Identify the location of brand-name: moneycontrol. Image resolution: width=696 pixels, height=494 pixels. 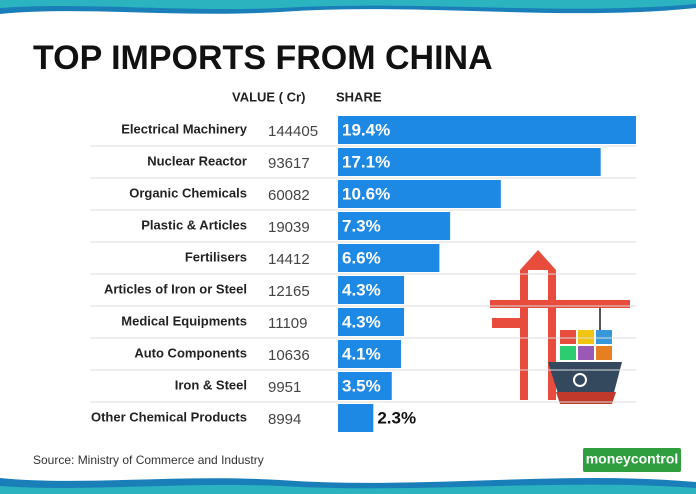
(632, 459).